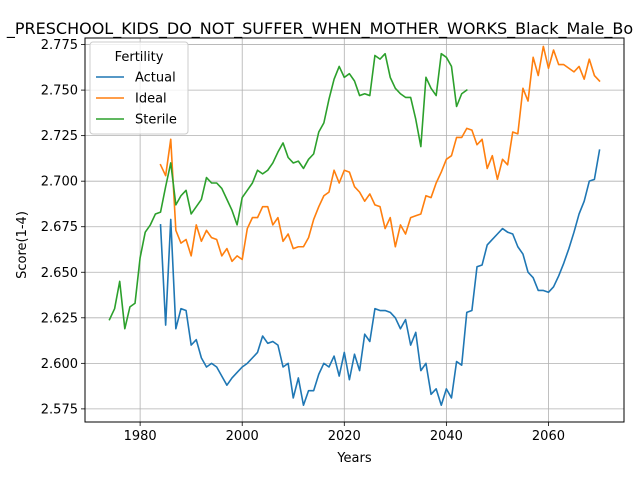  Describe the element at coordinates (156, 120) in the screenshot. I see `legend-label-sterile: Sterile` at that location.